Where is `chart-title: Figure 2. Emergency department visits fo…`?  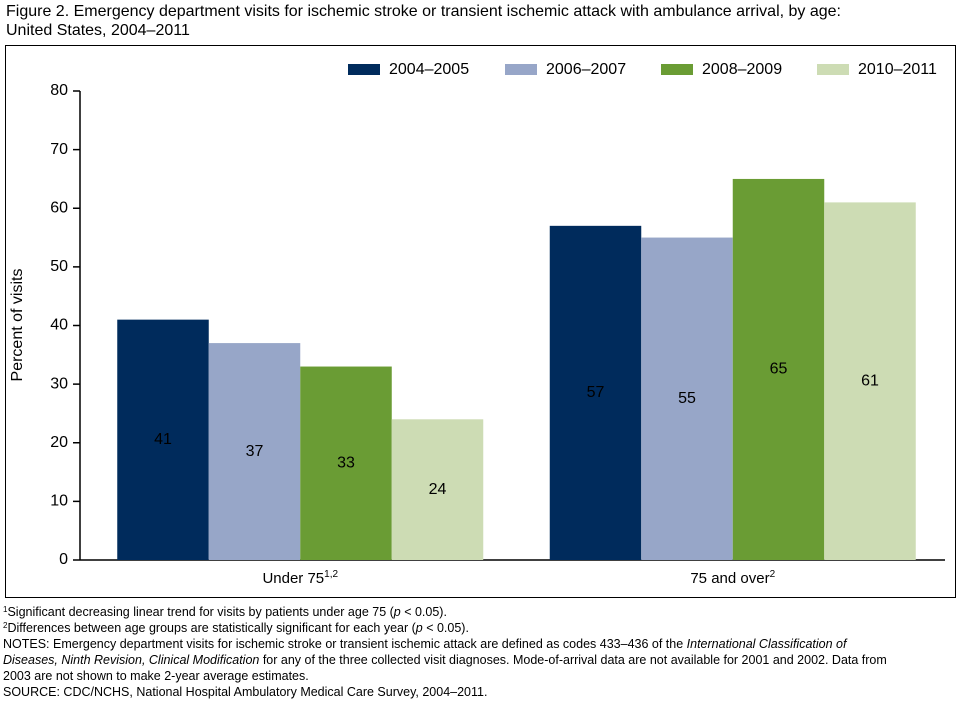
chart-title: Figure 2. Emergency department visits fo… is located at coordinates (423, 11).